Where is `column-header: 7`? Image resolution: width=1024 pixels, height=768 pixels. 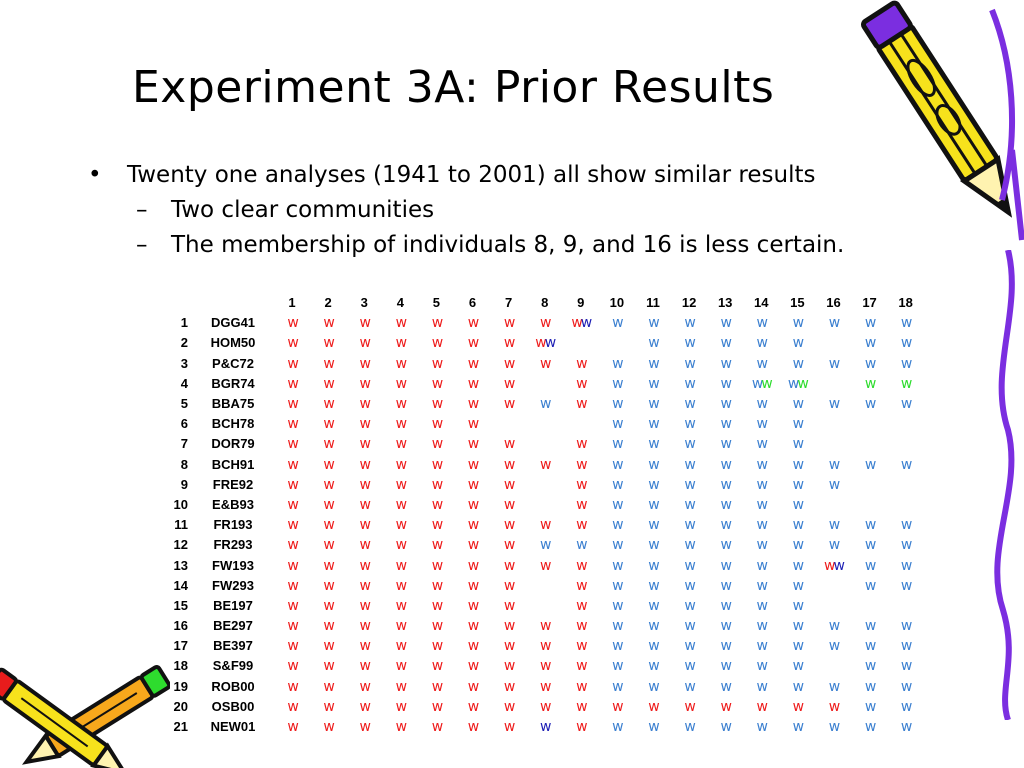
column-header: 7 is located at coordinates (508, 303).